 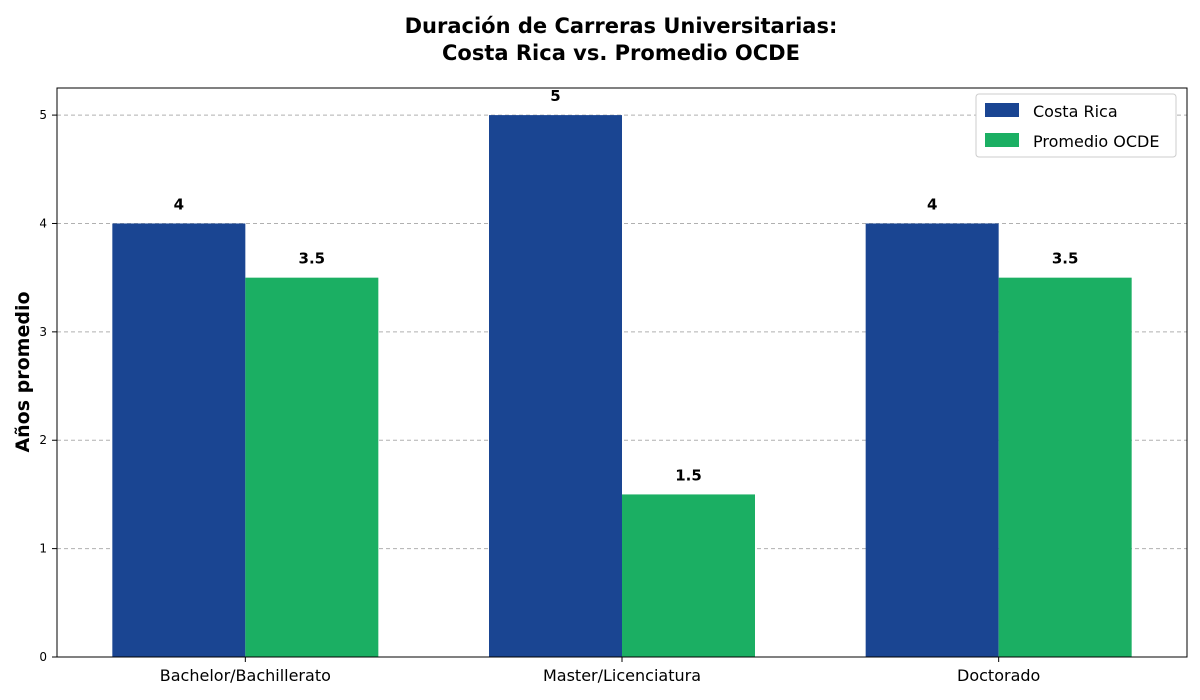 What do you see at coordinates (998, 675) in the screenshot?
I see `x-tick-label-doctorado: Doctorado` at bounding box center [998, 675].